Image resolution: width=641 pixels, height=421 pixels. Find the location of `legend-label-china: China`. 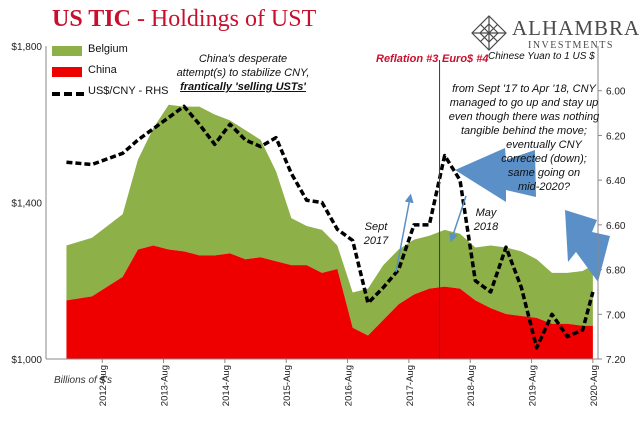

legend-label-china: China is located at coordinates (102, 70).